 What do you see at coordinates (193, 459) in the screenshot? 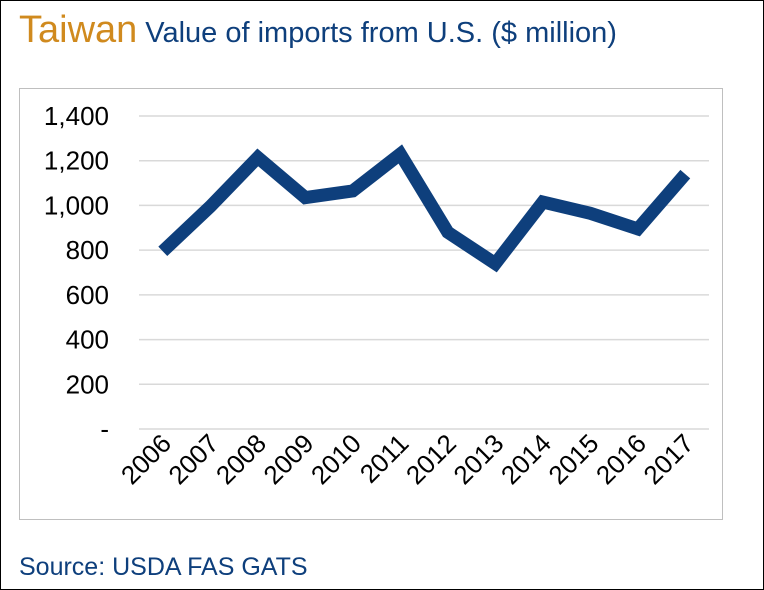
I see `x-tick-label: 2007` at bounding box center [193, 459].